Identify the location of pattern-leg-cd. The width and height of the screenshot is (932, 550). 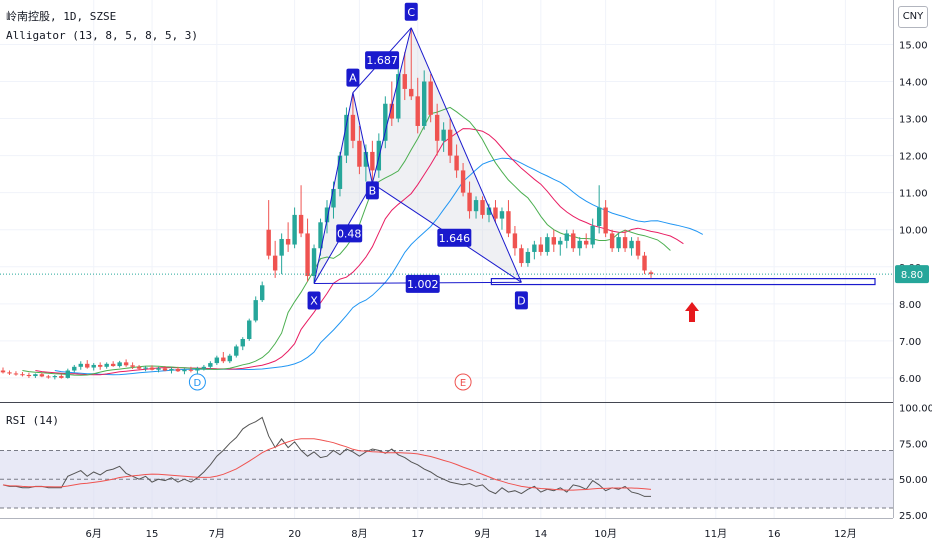
(466, 155).